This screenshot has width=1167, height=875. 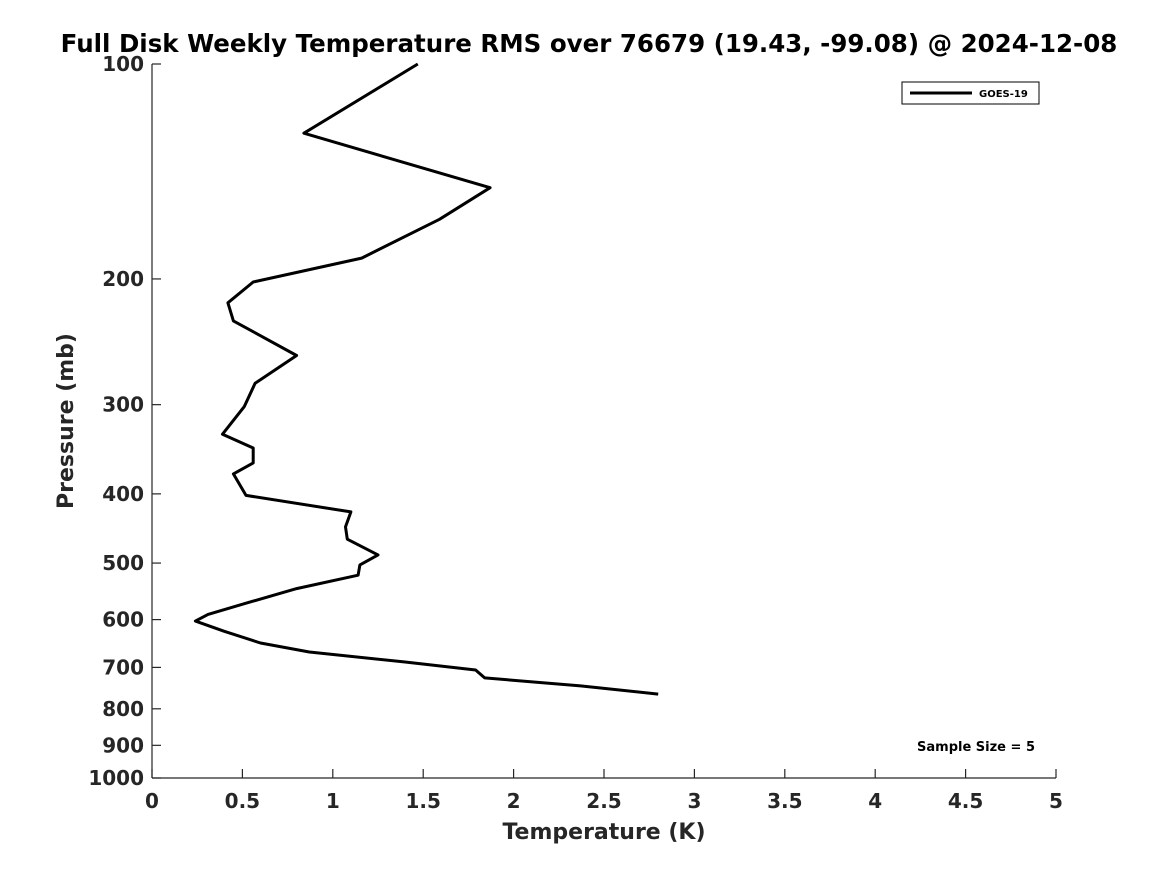 What do you see at coordinates (123, 494) in the screenshot?
I see `y-tick-label: 400` at bounding box center [123, 494].